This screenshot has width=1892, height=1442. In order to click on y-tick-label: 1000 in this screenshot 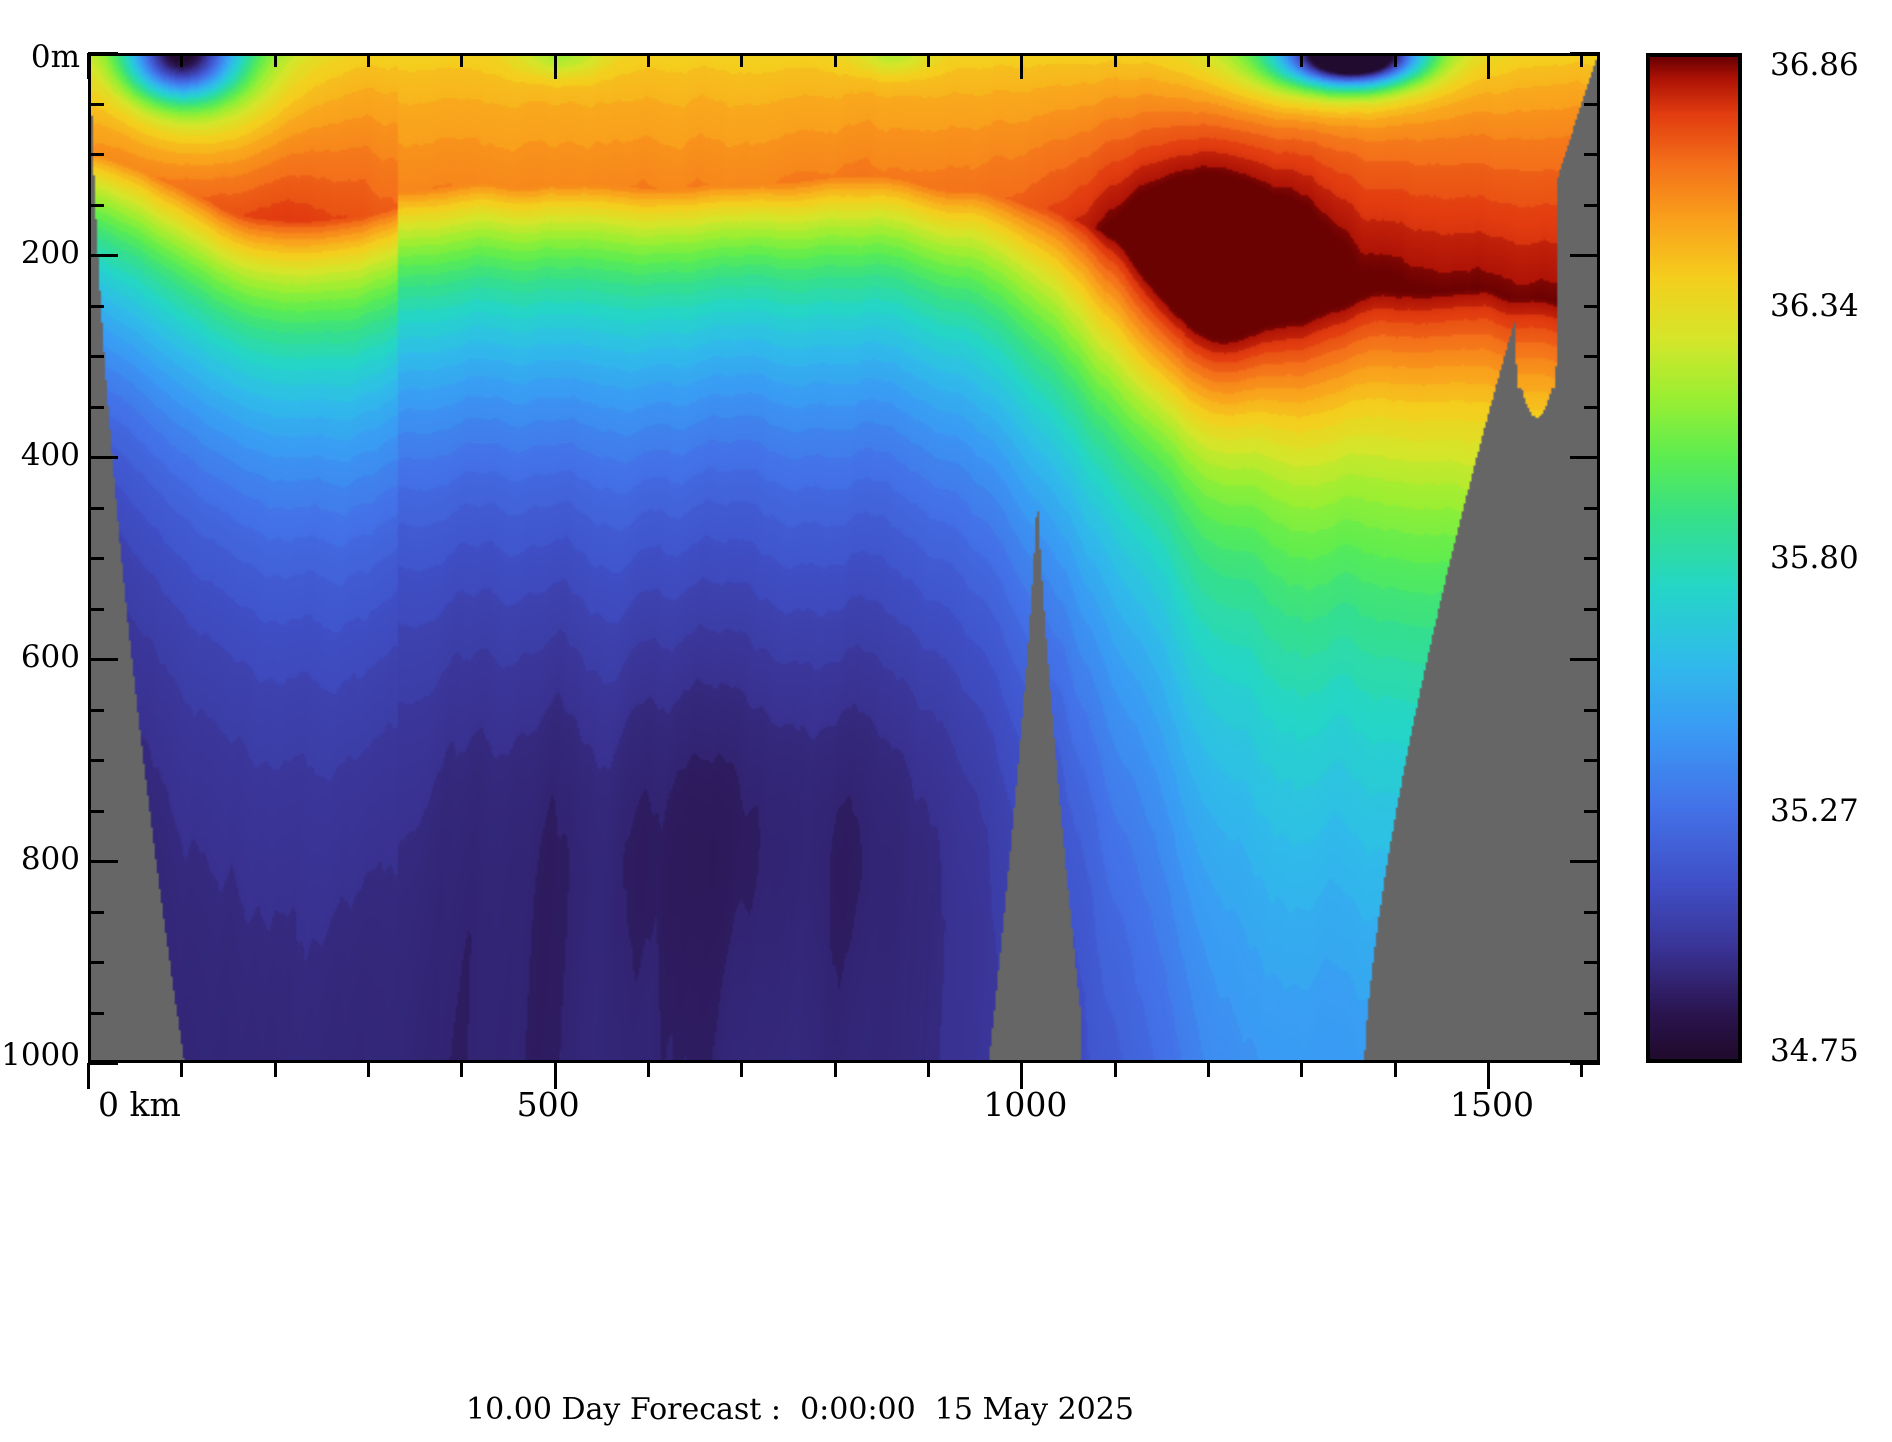, I will do `click(40, 1055)`.